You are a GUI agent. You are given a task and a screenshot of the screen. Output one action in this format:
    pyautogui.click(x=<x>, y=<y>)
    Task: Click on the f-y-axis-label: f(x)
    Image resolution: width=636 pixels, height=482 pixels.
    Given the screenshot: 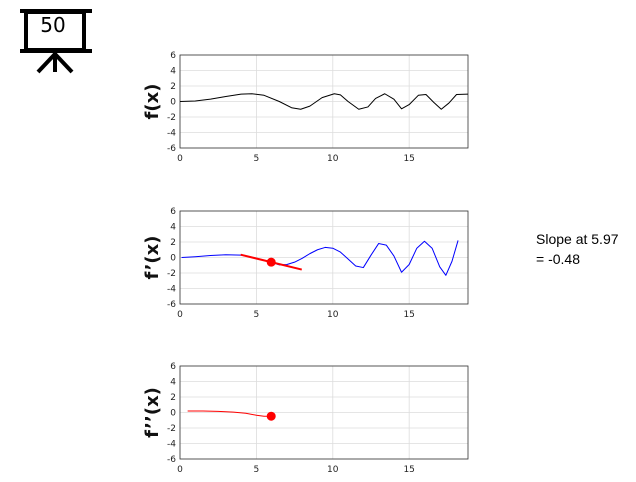 What is the action you would take?
    pyautogui.click(x=152, y=102)
    